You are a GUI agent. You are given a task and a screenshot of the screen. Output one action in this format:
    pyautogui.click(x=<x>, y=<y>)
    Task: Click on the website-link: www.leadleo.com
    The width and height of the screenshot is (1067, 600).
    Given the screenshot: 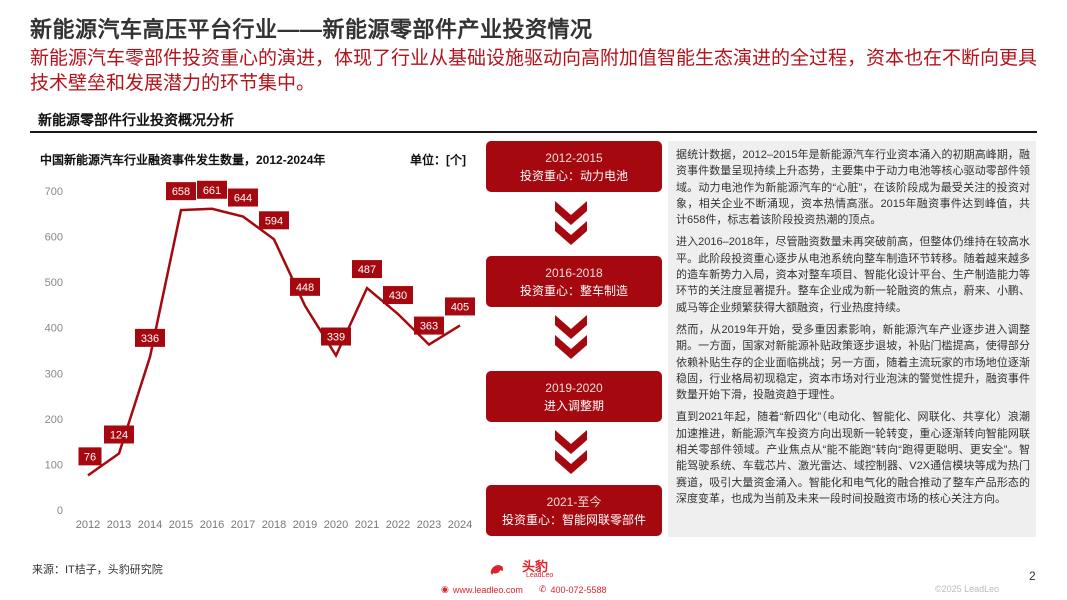 What is the action you would take?
    pyautogui.click(x=487, y=589)
    